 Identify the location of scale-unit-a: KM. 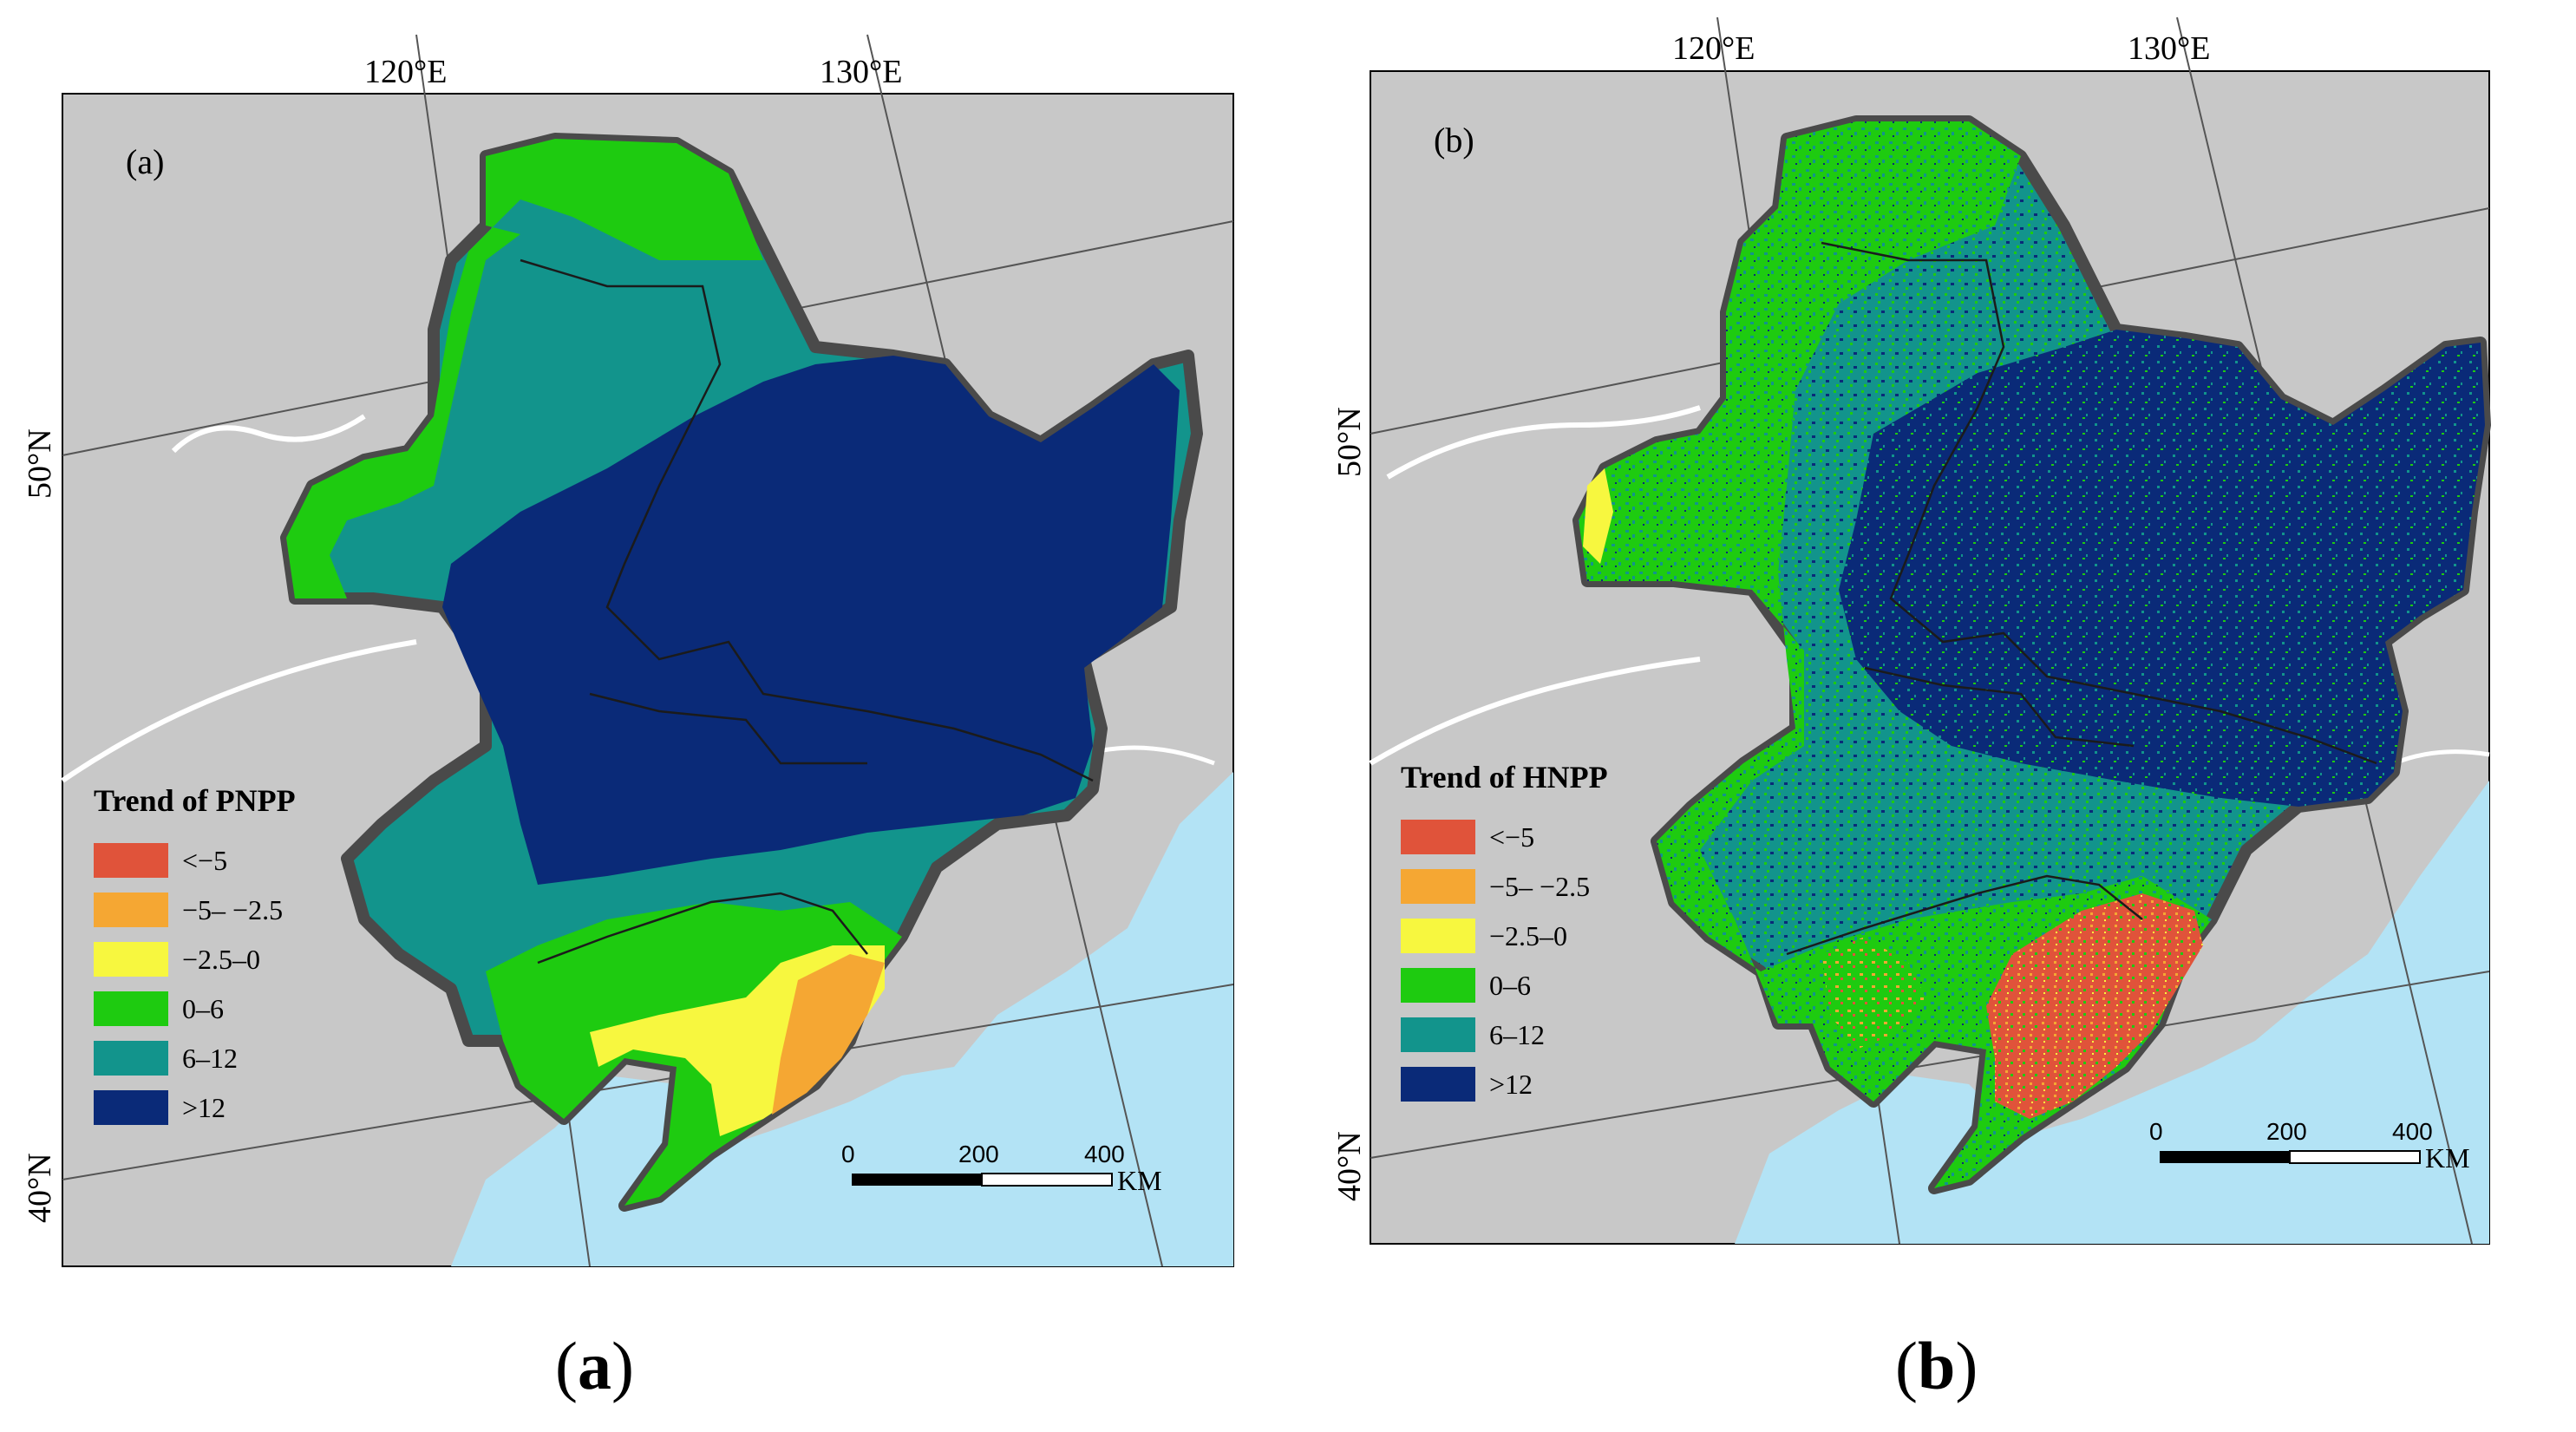
(1139, 1181).